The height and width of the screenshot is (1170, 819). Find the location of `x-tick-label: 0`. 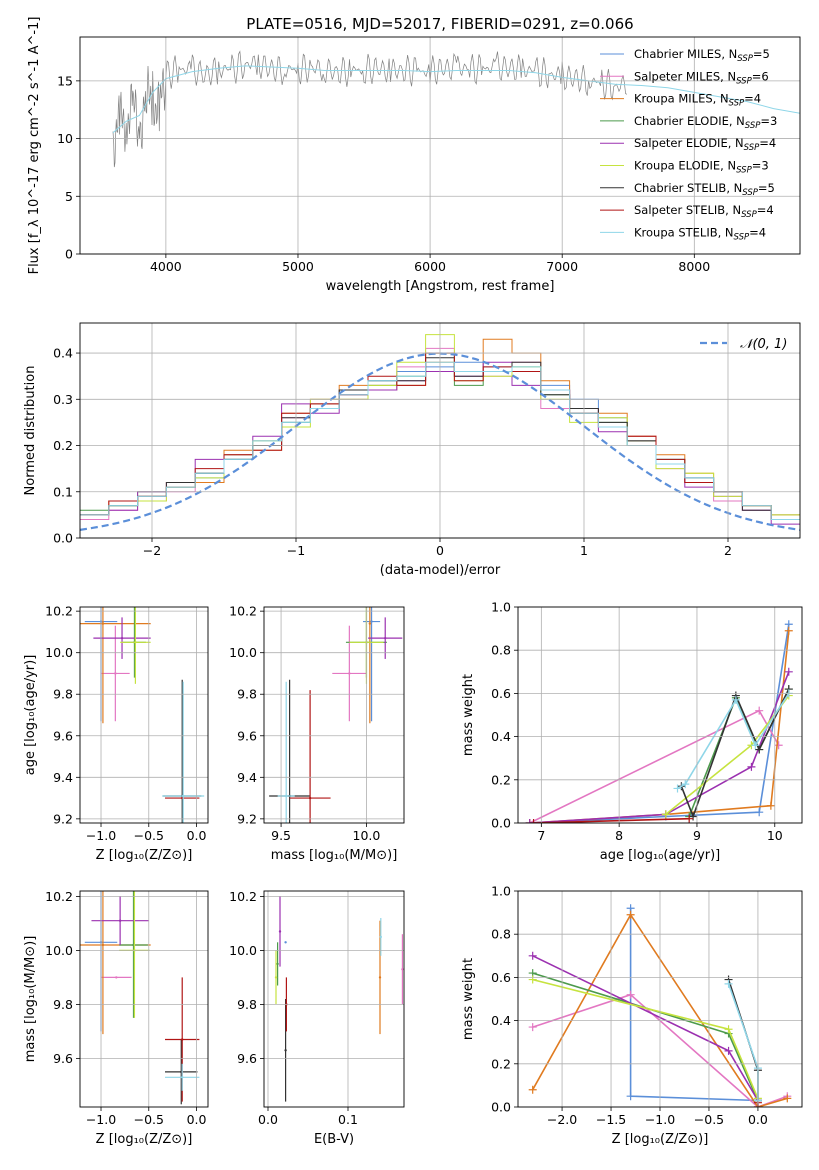

x-tick-label: 0 is located at coordinates (440, 550).